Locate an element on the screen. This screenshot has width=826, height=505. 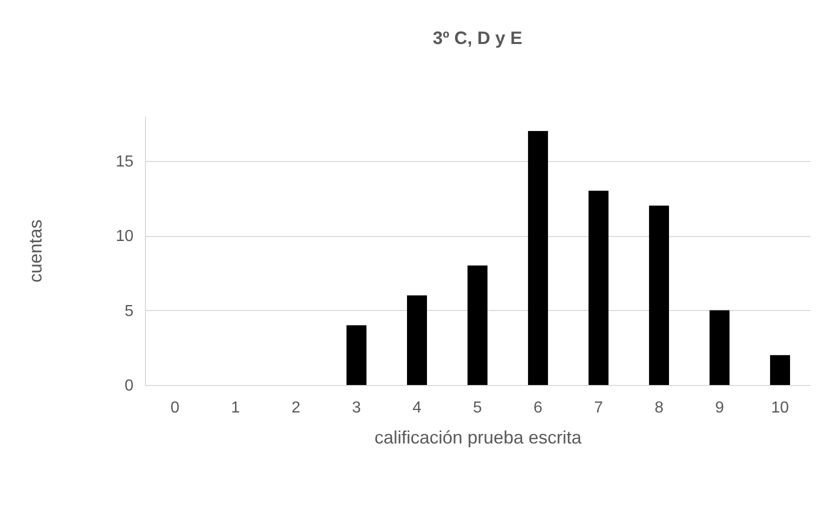
x-tick-label: 5 is located at coordinates (477, 408).